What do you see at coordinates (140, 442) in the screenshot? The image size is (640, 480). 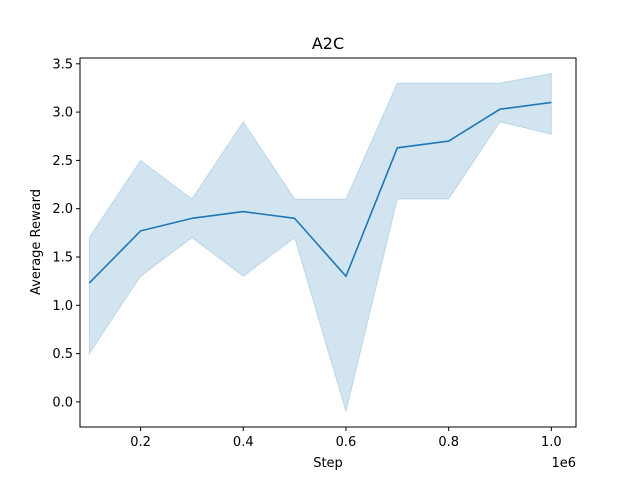 I see `x-tick-label: 0.2` at bounding box center [140, 442].